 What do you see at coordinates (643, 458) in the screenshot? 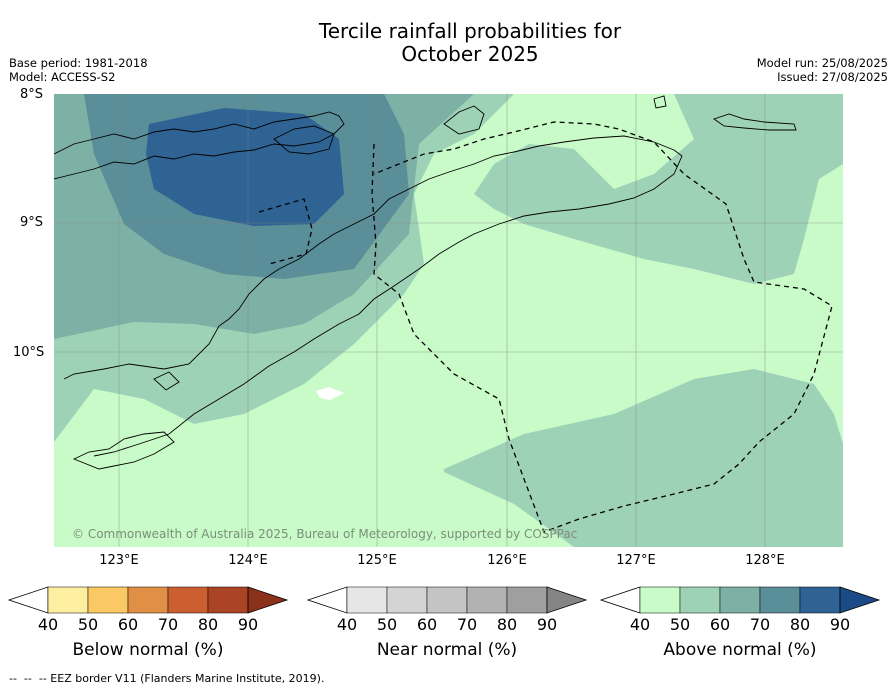
I see `zone-above-50-60-south` at bounding box center [643, 458].